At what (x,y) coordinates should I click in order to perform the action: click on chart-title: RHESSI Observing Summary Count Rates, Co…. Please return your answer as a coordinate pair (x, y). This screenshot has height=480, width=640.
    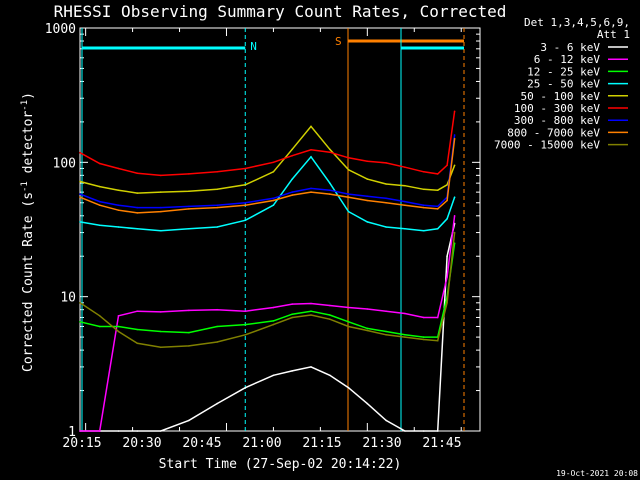
    Looking at the image, I should click on (280, 11).